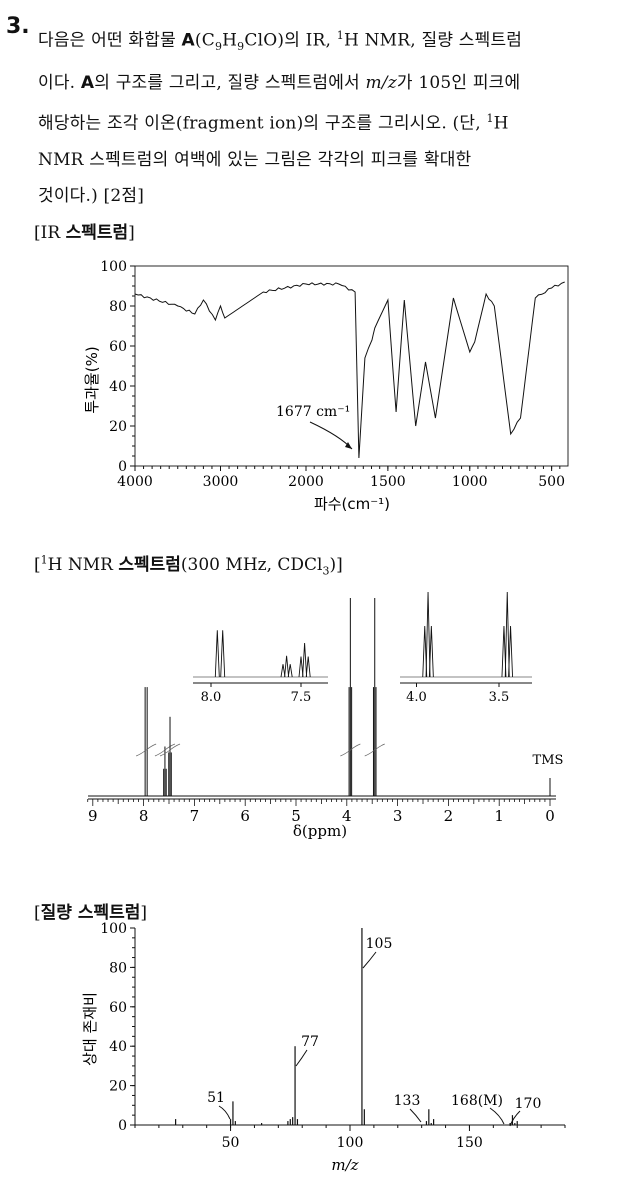  What do you see at coordinates (499, 697) in the screenshot?
I see `nmr-inset-aliphatic-tick-label: 3.5` at bounding box center [499, 697].